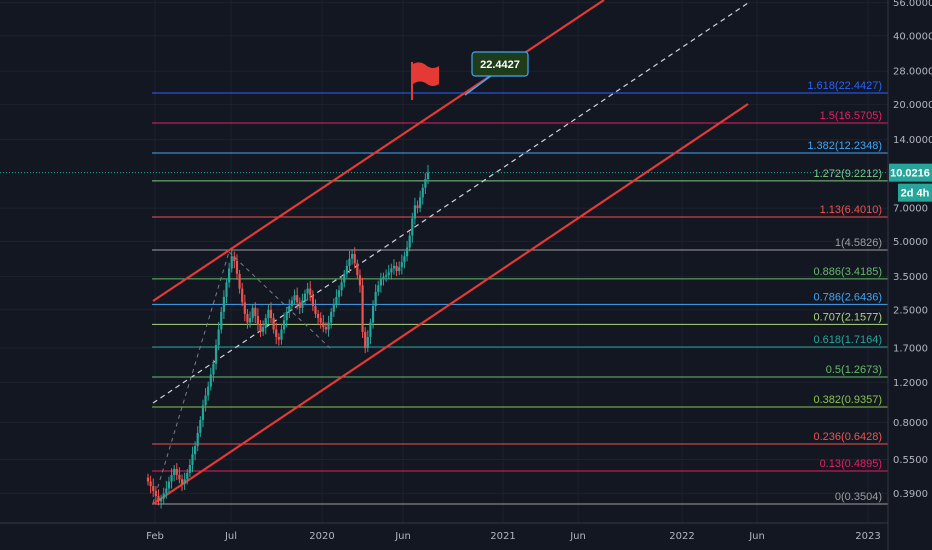 The width and height of the screenshot is (932, 550). I want to click on target-callout-value: 22.4427, so click(500, 65).